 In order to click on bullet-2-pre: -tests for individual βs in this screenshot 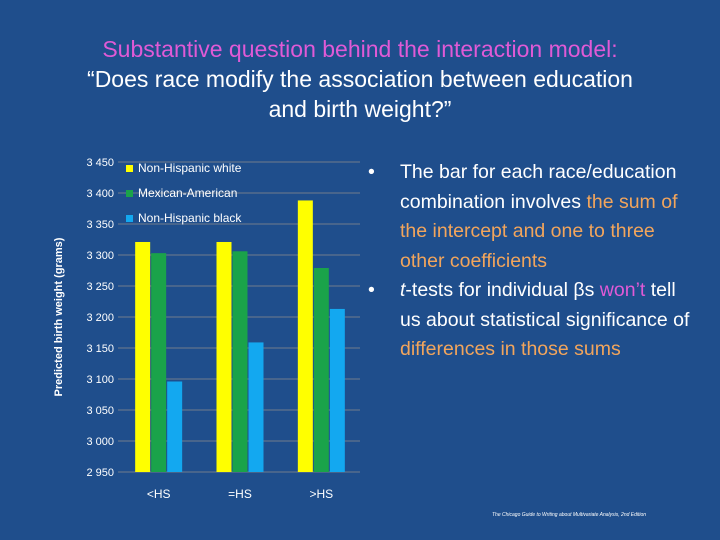, I will do `click(502, 290)`.